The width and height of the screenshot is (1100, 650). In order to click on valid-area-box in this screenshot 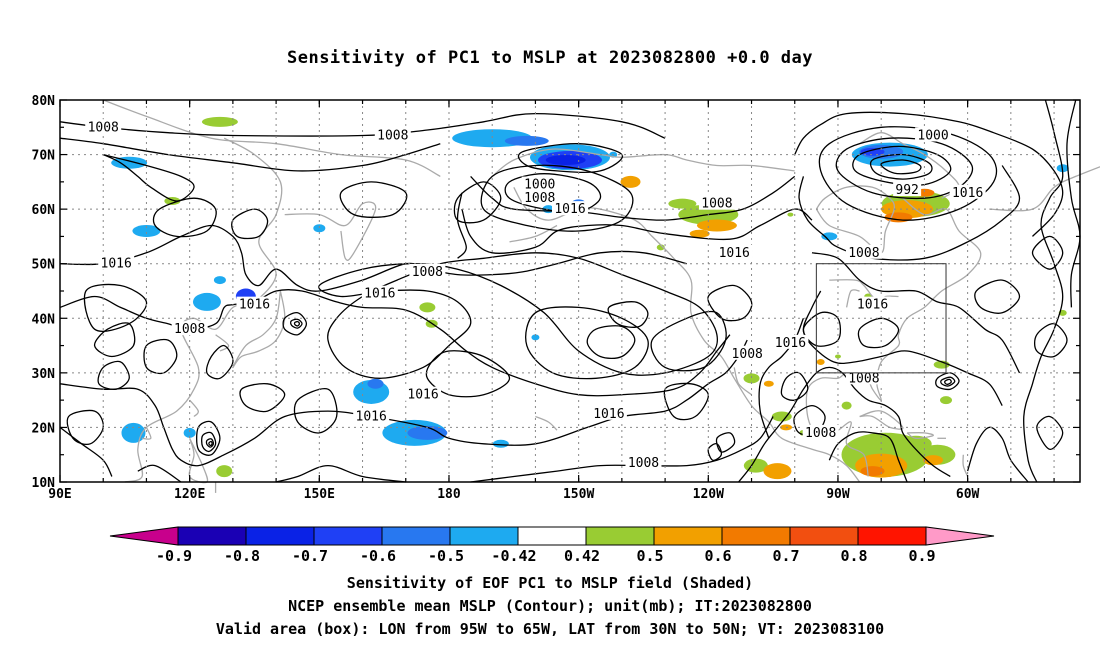, I will do `click(881, 318)`.